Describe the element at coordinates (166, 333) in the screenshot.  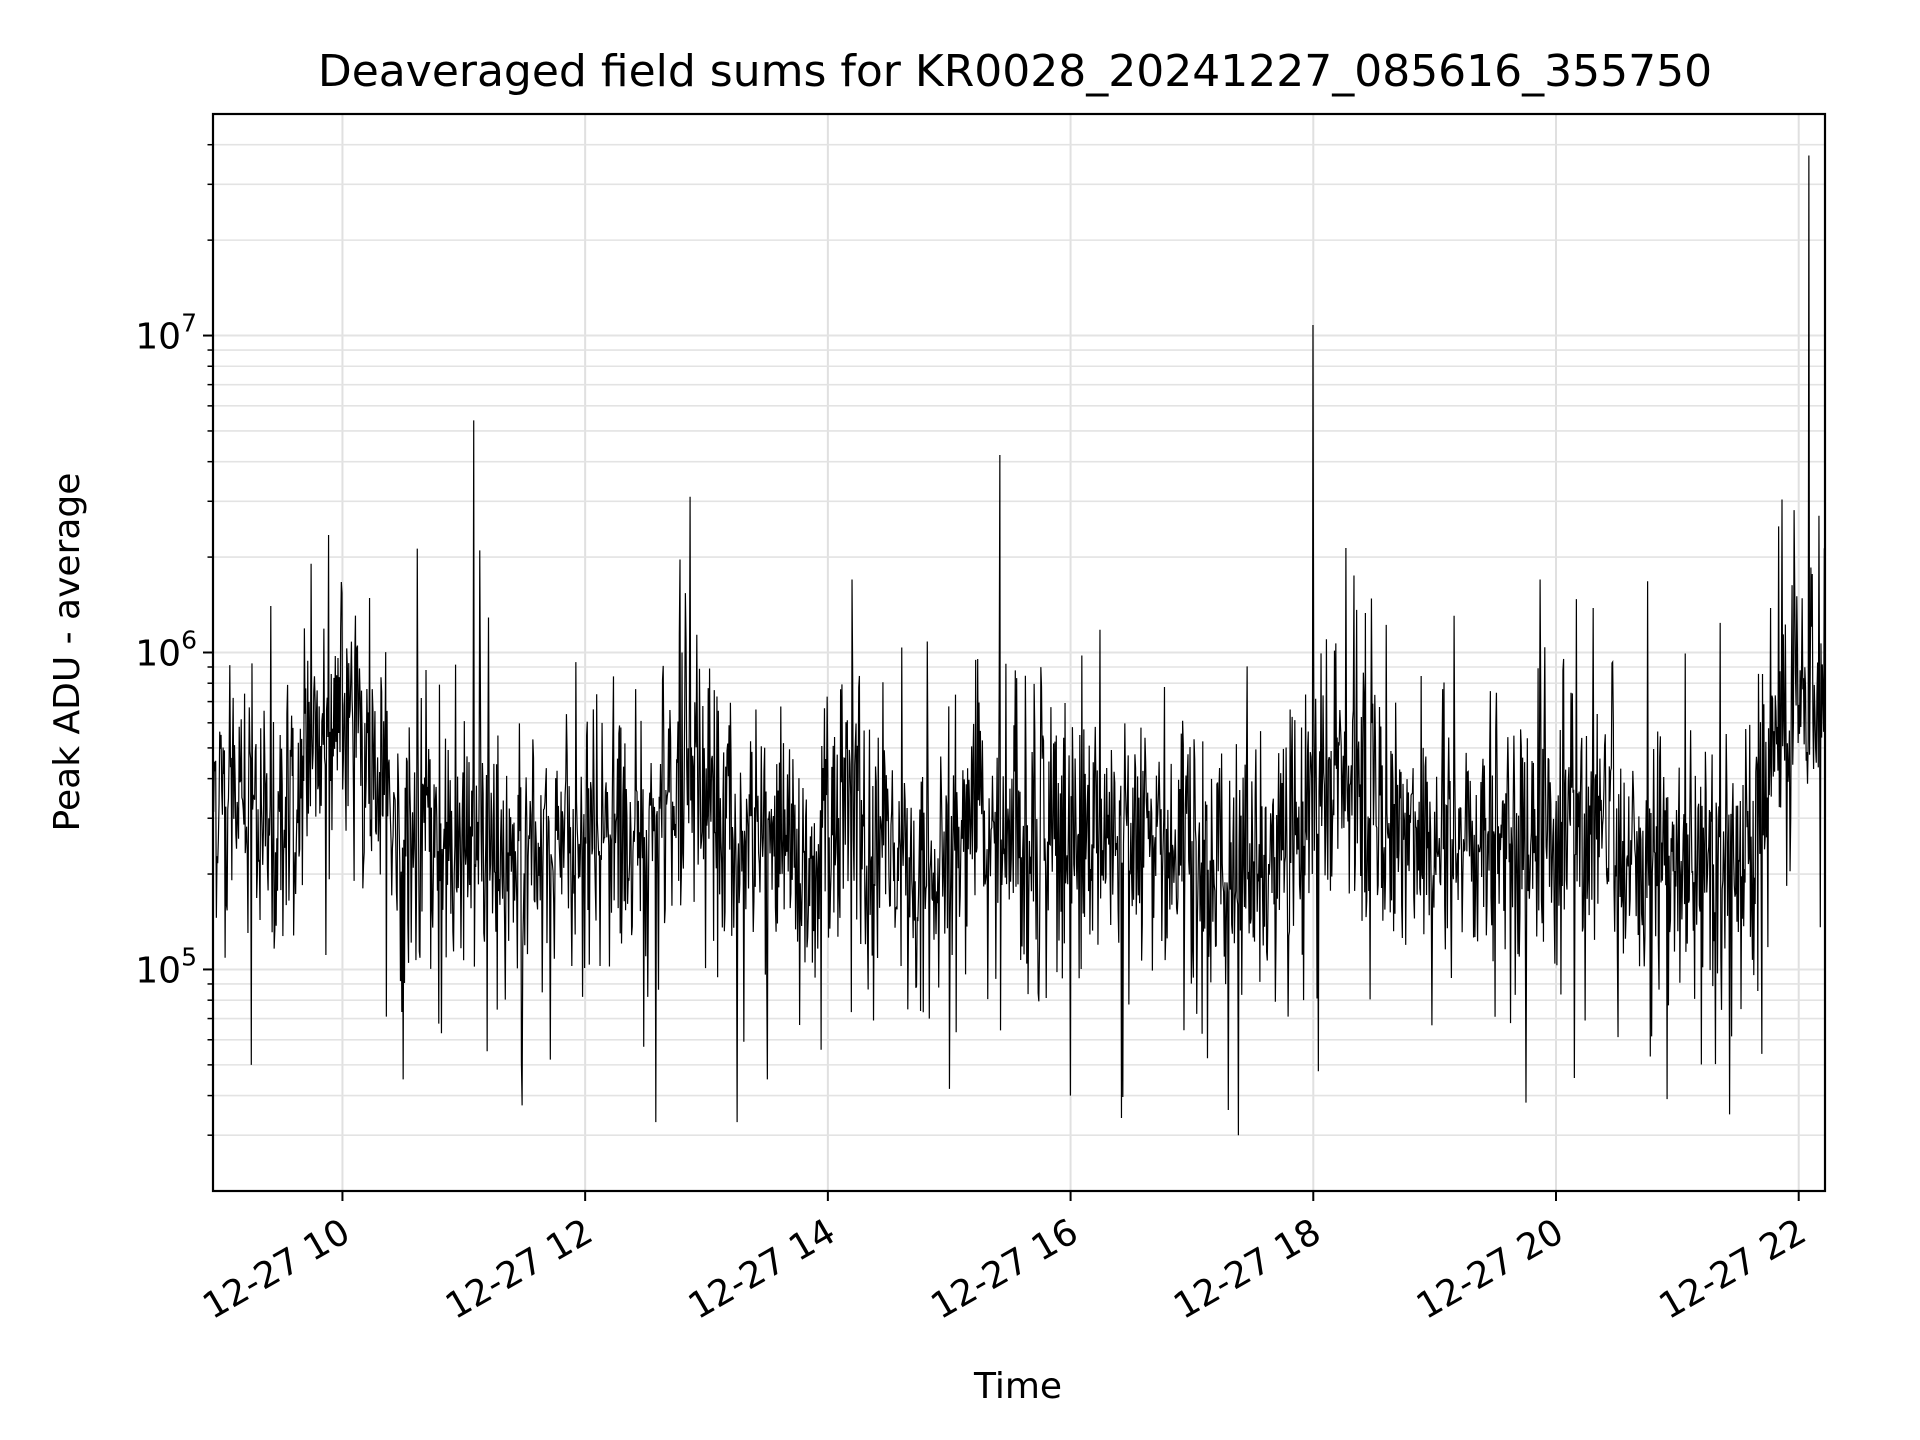
I see `y-tick-label: 10⁷` at that location.